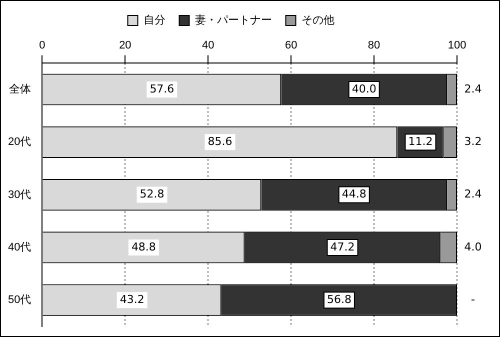 This screenshot has height=337, width=500. What do you see at coordinates (20, 142) in the screenshot?
I see `y-tick-label: 20代` at bounding box center [20, 142].